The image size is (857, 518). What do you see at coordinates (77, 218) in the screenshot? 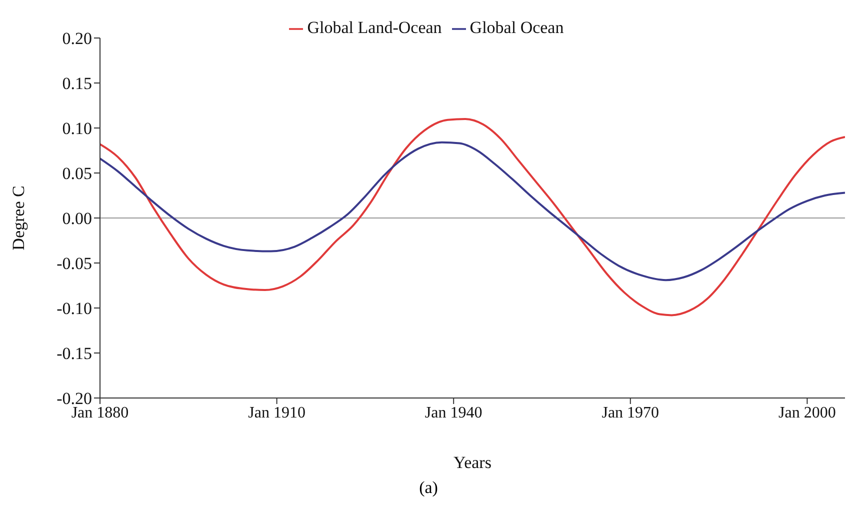
I see `y-tick-label: 0.00` at bounding box center [77, 218].